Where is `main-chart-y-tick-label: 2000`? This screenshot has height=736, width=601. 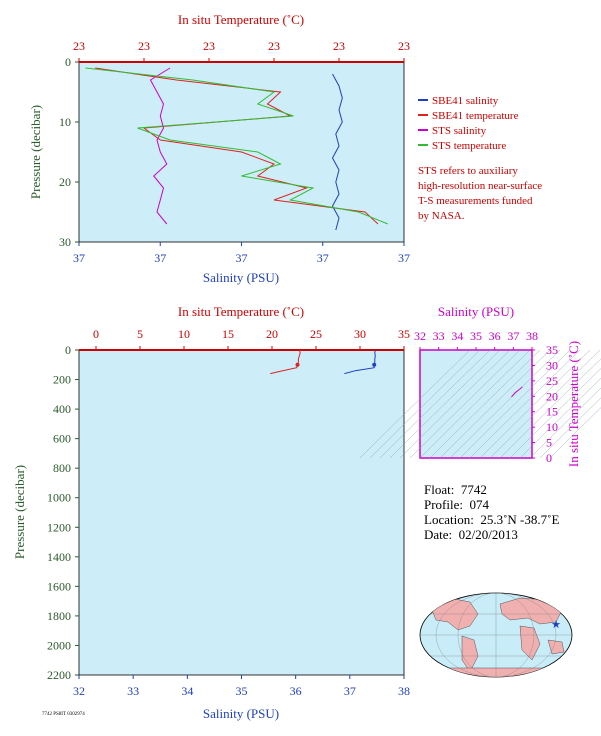 main-chart-y-tick-label: 2000 is located at coordinates (59, 645).